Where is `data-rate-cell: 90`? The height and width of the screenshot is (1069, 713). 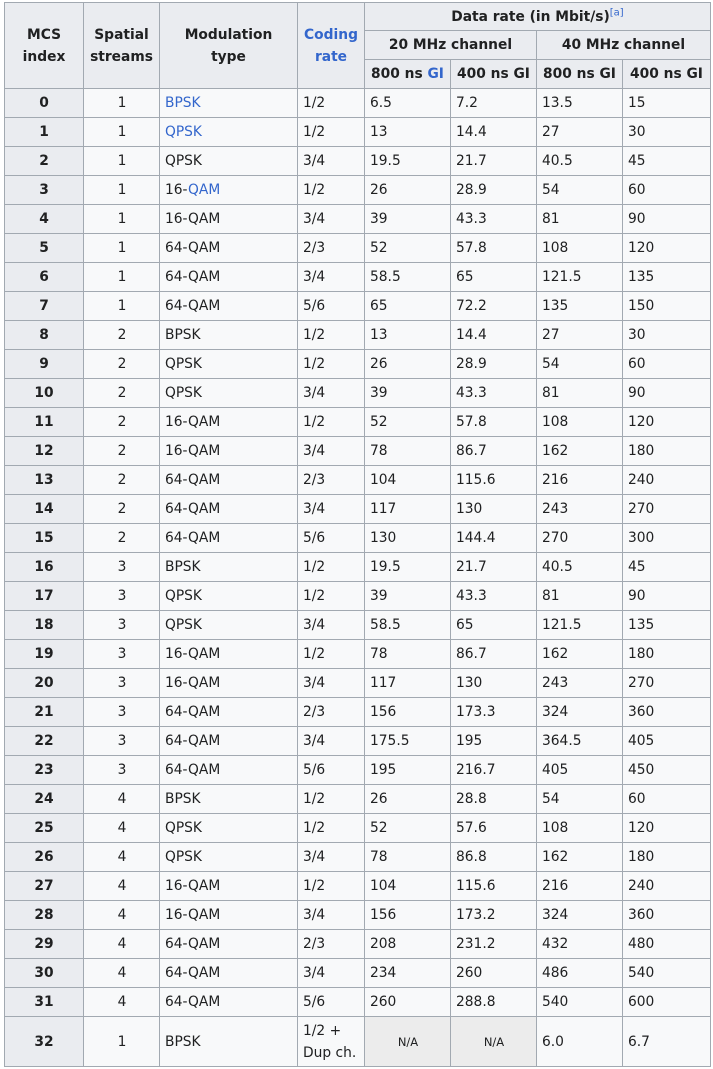 data-rate-cell: 90 is located at coordinates (666, 596).